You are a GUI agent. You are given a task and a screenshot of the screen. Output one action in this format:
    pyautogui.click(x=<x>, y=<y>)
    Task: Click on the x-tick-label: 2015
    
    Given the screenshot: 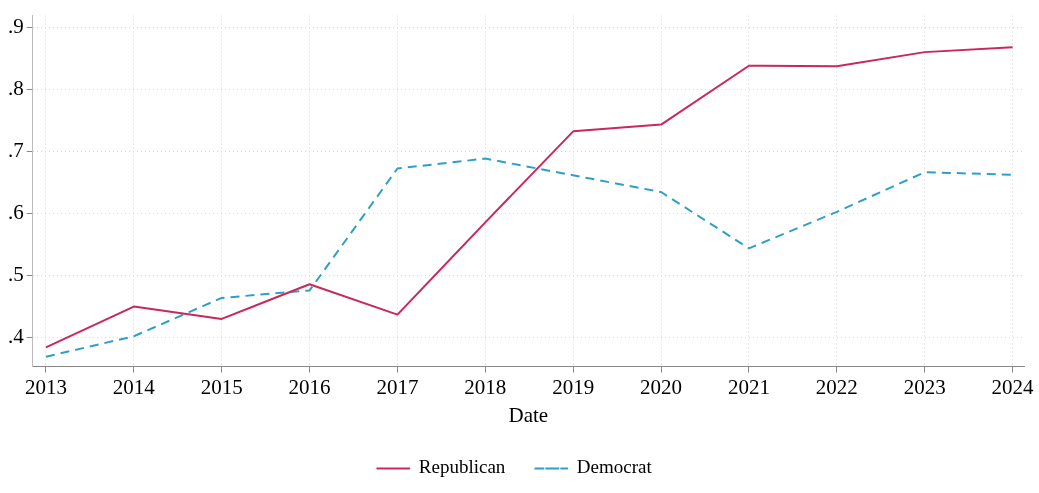 What is the action you would take?
    pyautogui.click(x=221, y=386)
    